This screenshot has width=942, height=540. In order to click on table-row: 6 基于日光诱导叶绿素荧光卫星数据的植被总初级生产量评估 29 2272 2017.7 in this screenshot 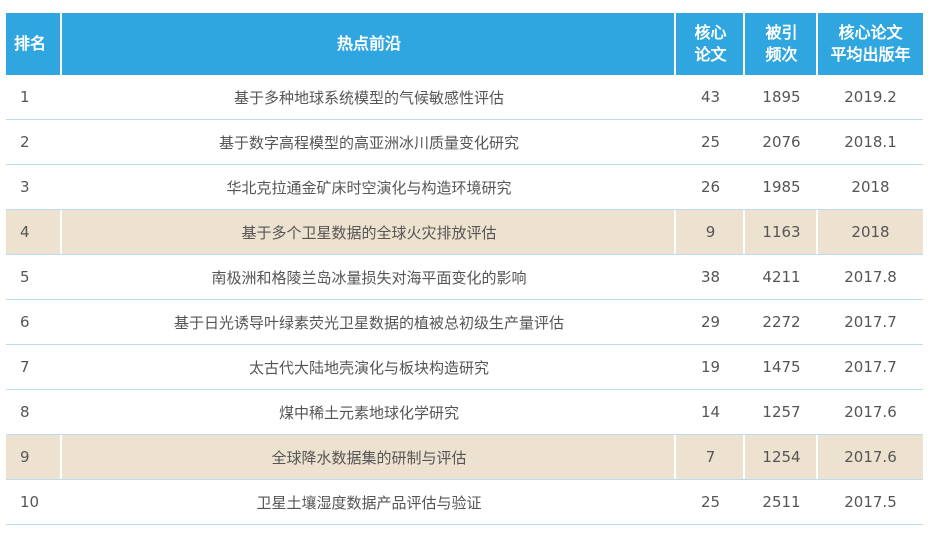, I will do `click(464, 322)`.